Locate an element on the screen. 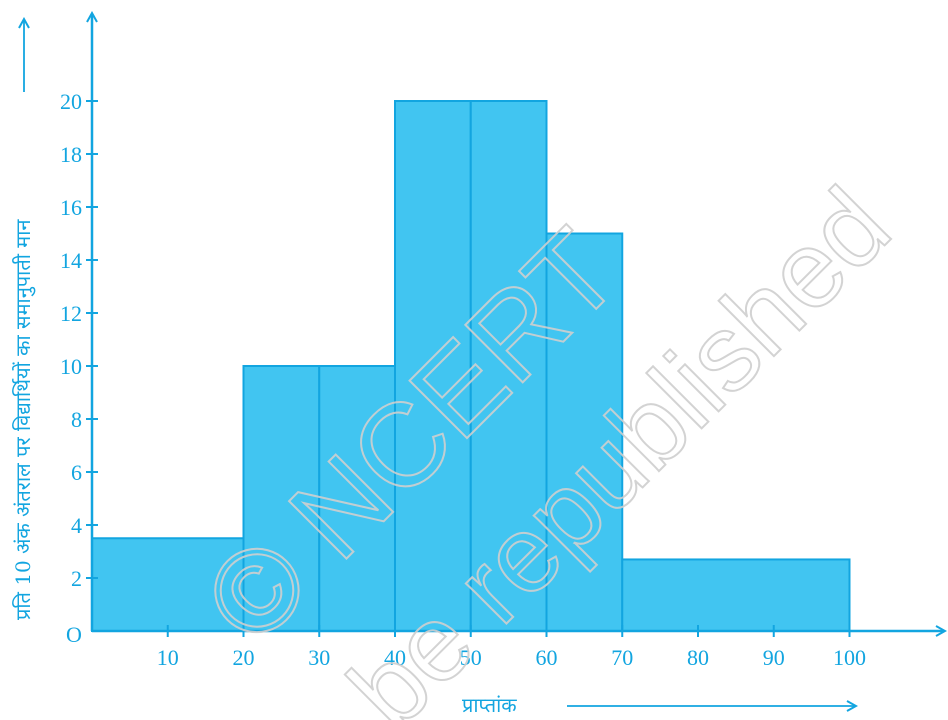 This screenshot has width=948, height=720. x-tick-label-30: 30 is located at coordinates (319, 657).